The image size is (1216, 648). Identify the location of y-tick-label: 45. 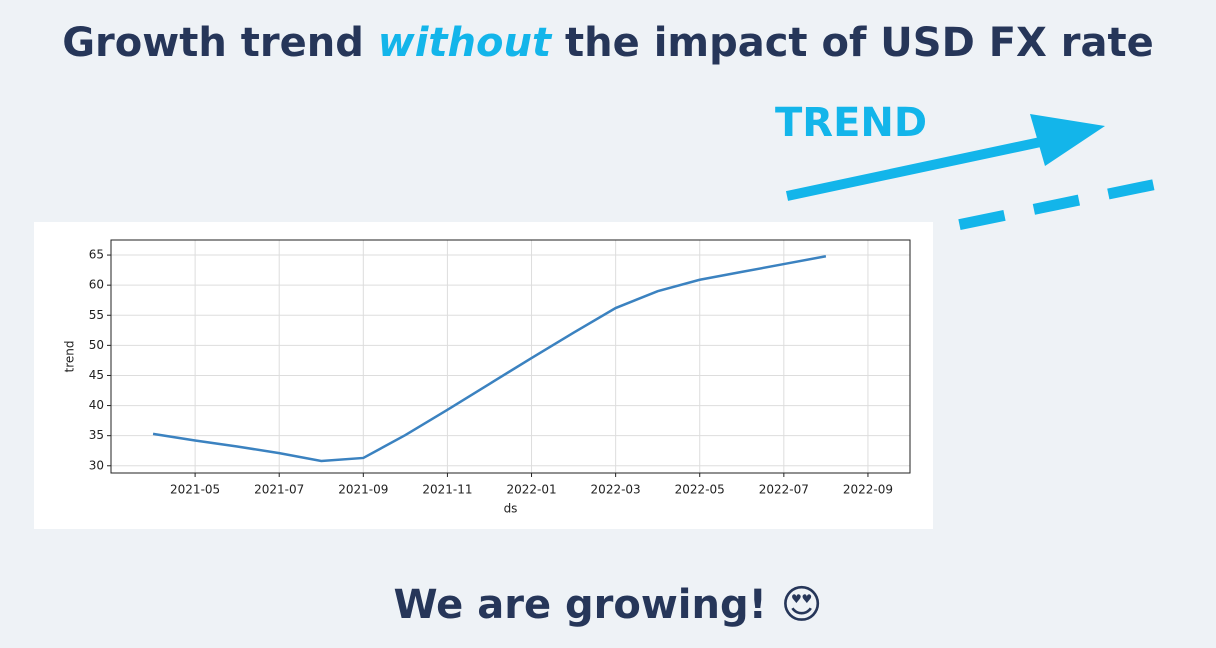
(96, 375).